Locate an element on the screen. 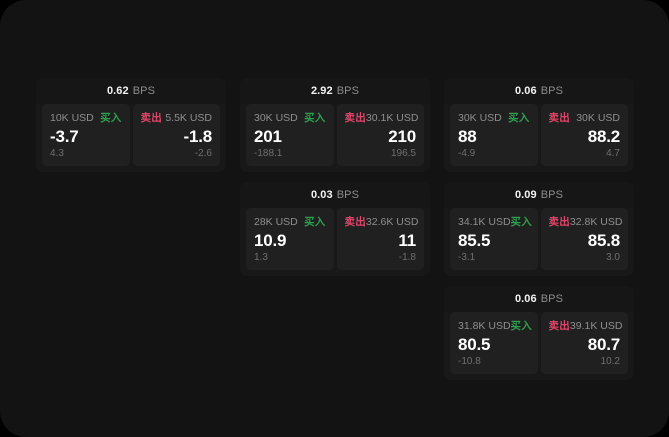 This screenshot has height=437, width=669. buy-delta: -4.9 is located at coordinates (467, 153).